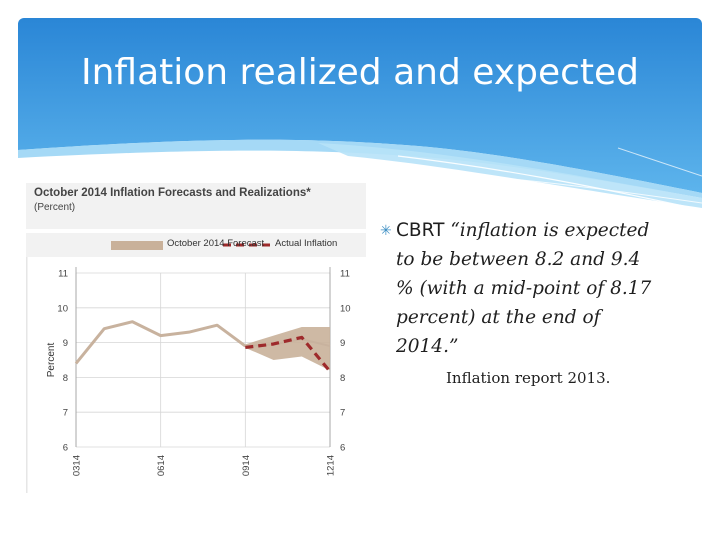 The width and height of the screenshot is (720, 540). What do you see at coordinates (345, 274) in the screenshot?
I see `y-tick-label-right: 11` at bounding box center [345, 274].